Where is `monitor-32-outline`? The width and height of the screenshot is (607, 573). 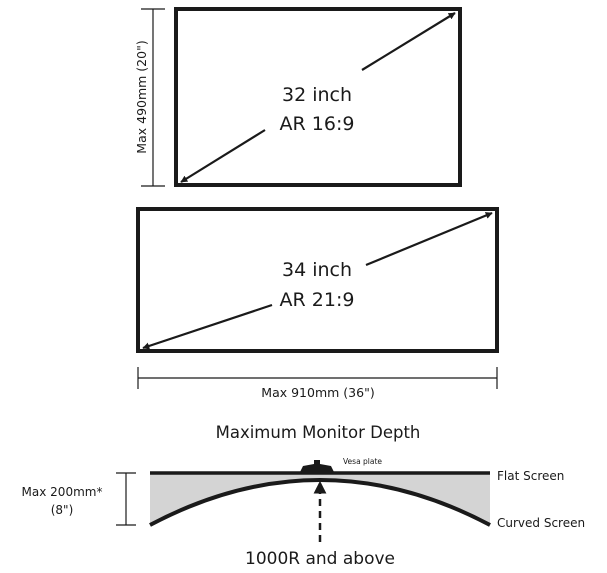
monitor-32-outline is located at coordinates (318, 97).